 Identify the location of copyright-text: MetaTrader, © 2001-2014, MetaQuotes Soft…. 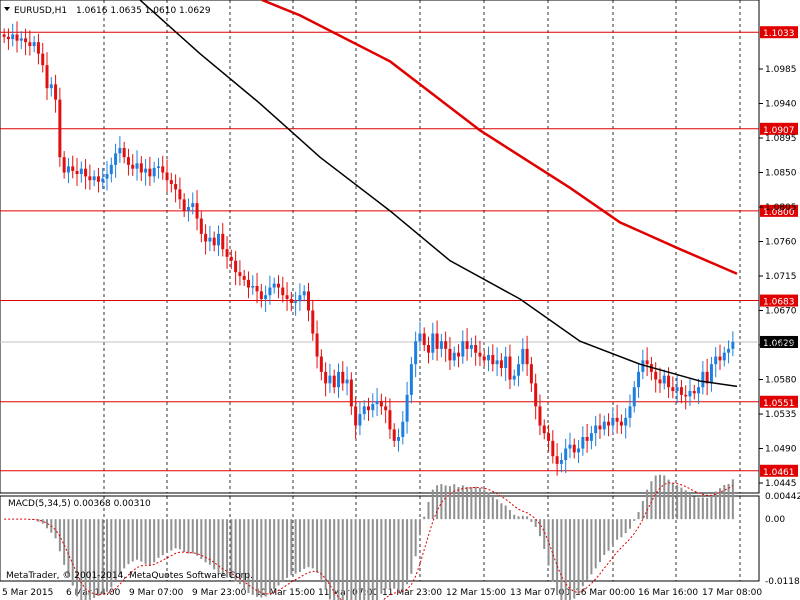
(129, 576).